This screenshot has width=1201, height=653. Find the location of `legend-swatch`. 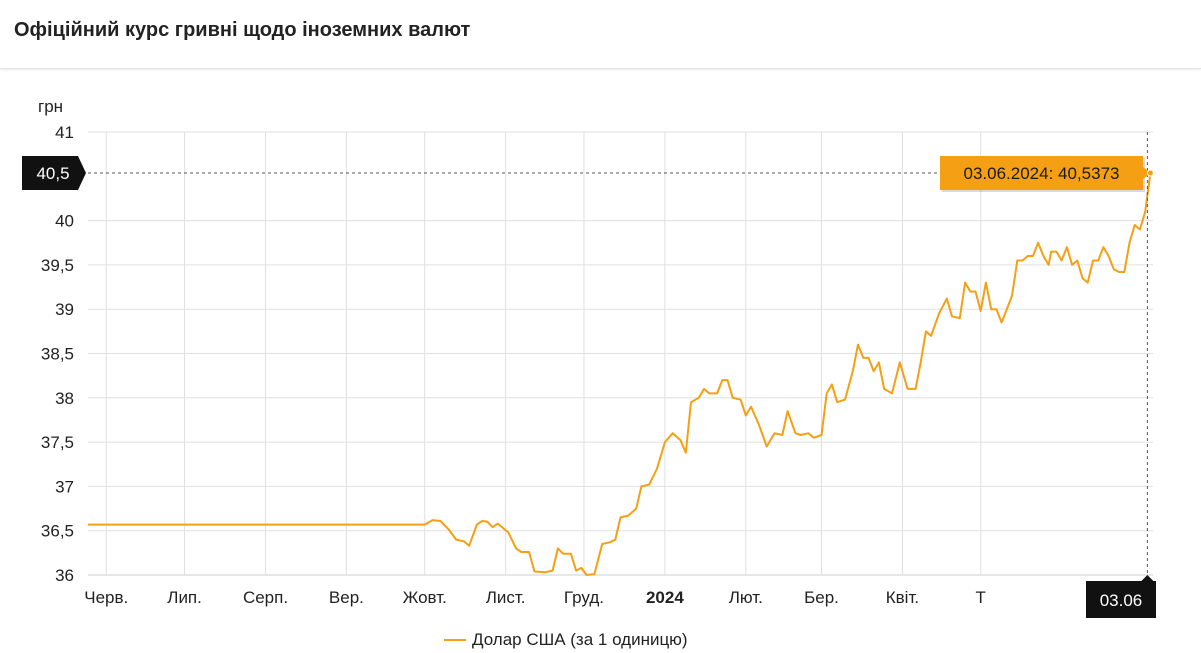

legend-swatch is located at coordinates (455, 640).